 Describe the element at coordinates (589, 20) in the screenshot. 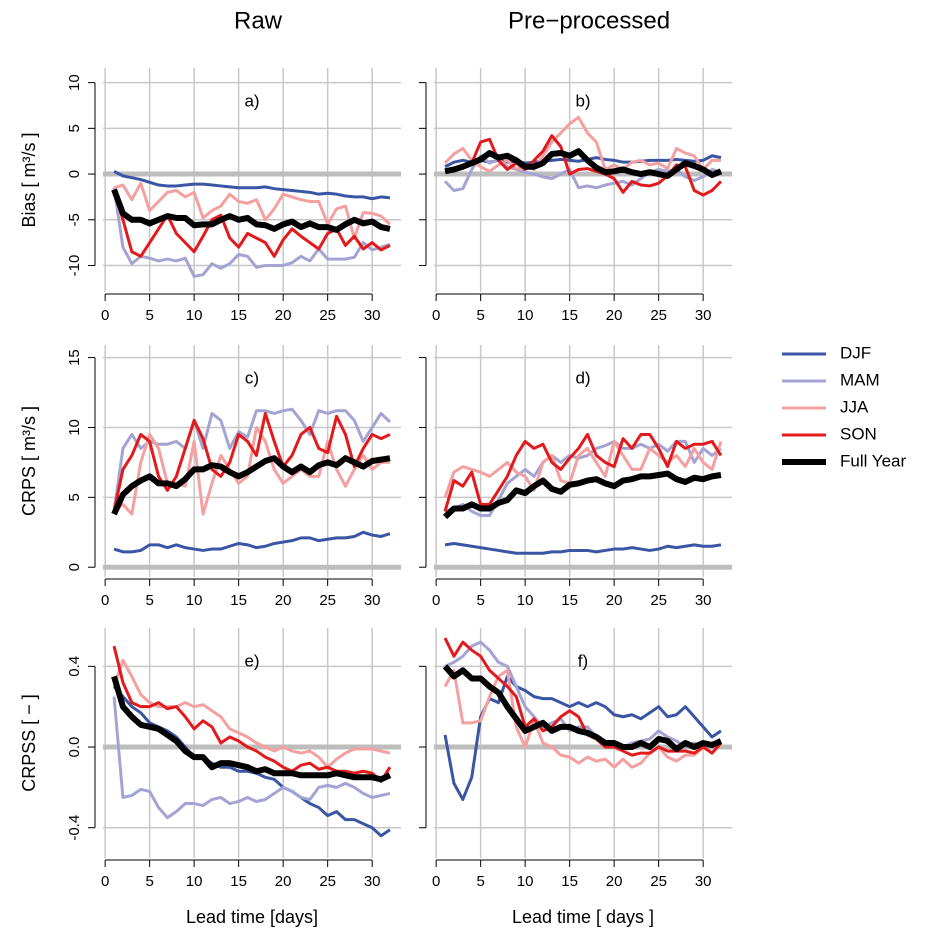

I see `column-title: Pre−processed` at that location.